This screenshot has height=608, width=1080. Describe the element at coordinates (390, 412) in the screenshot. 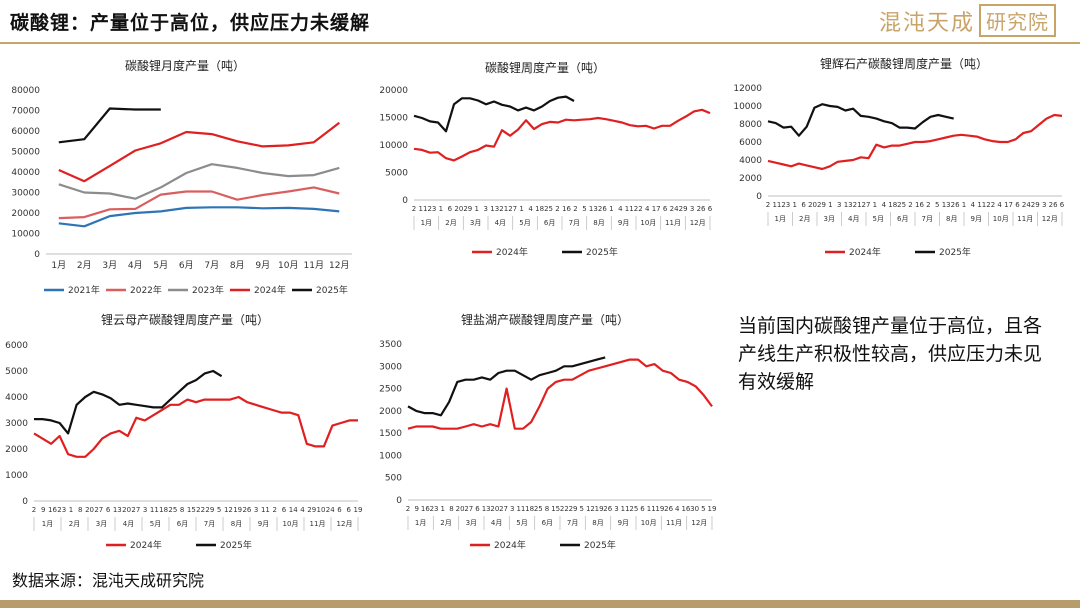

I see `y-tick-label: 2000` at that location.